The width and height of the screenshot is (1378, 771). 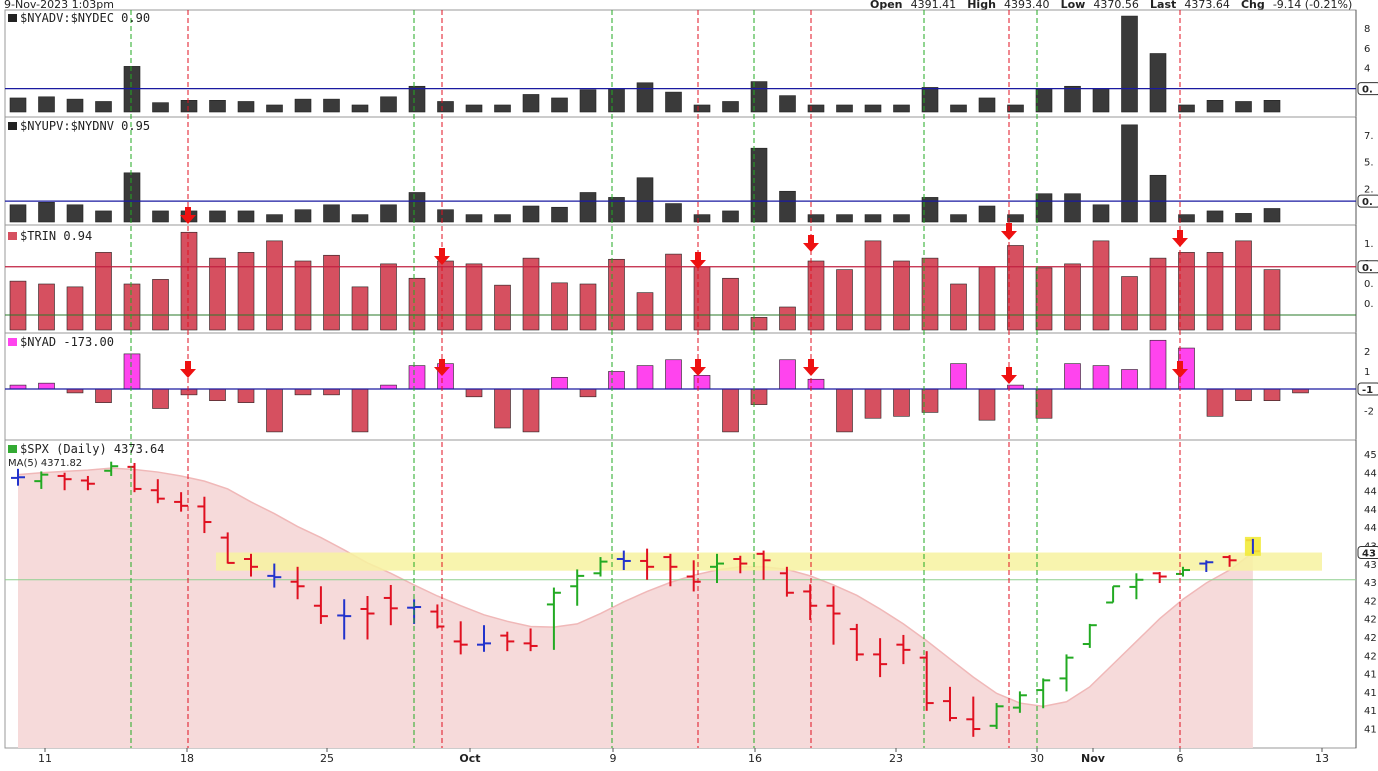 I want to click on ytick-label: 42, so click(x=1370, y=601).